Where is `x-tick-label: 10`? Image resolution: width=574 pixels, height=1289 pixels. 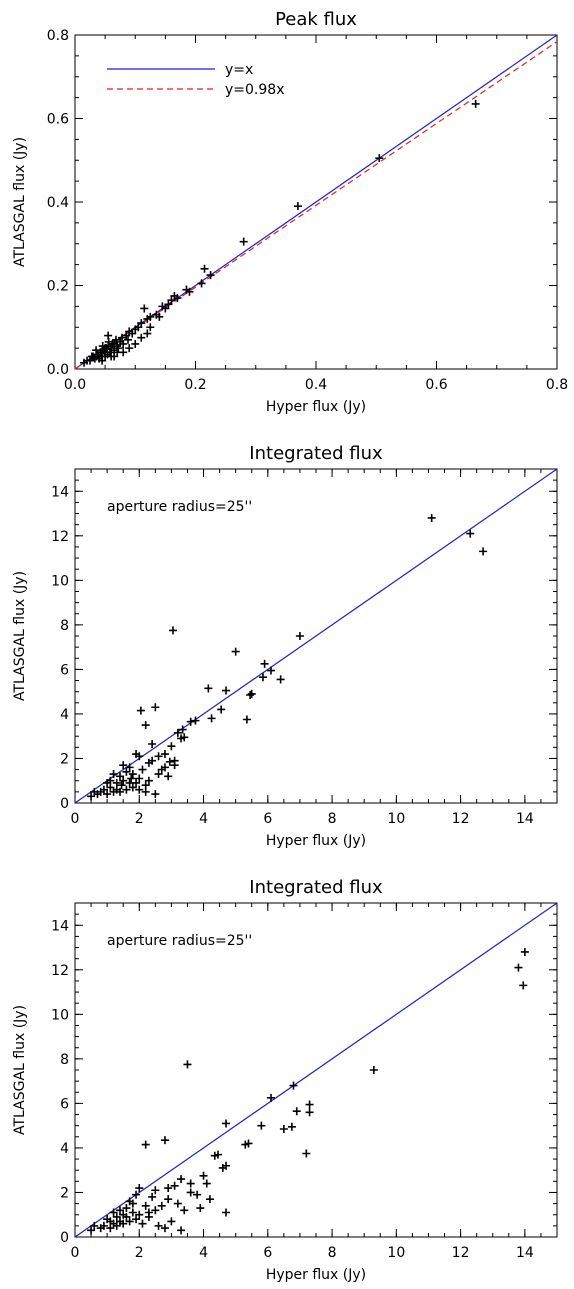
x-tick-label: 10 is located at coordinates (396, 1253).